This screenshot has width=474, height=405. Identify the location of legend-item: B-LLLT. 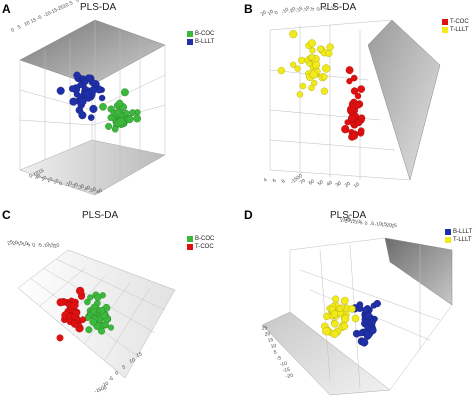
(200, 42).